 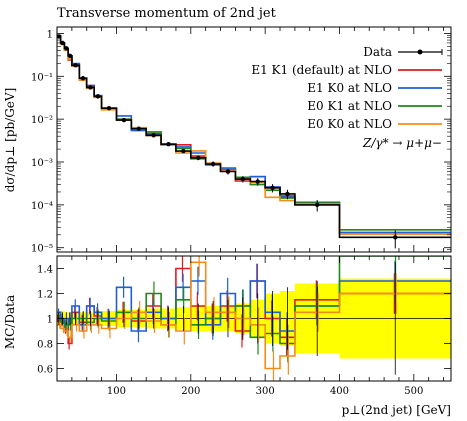 What do you see at coordinates (50, 320) in the screenshot?
I see `y-tick-label-ratio: 1` at bounding box center [50, 320].